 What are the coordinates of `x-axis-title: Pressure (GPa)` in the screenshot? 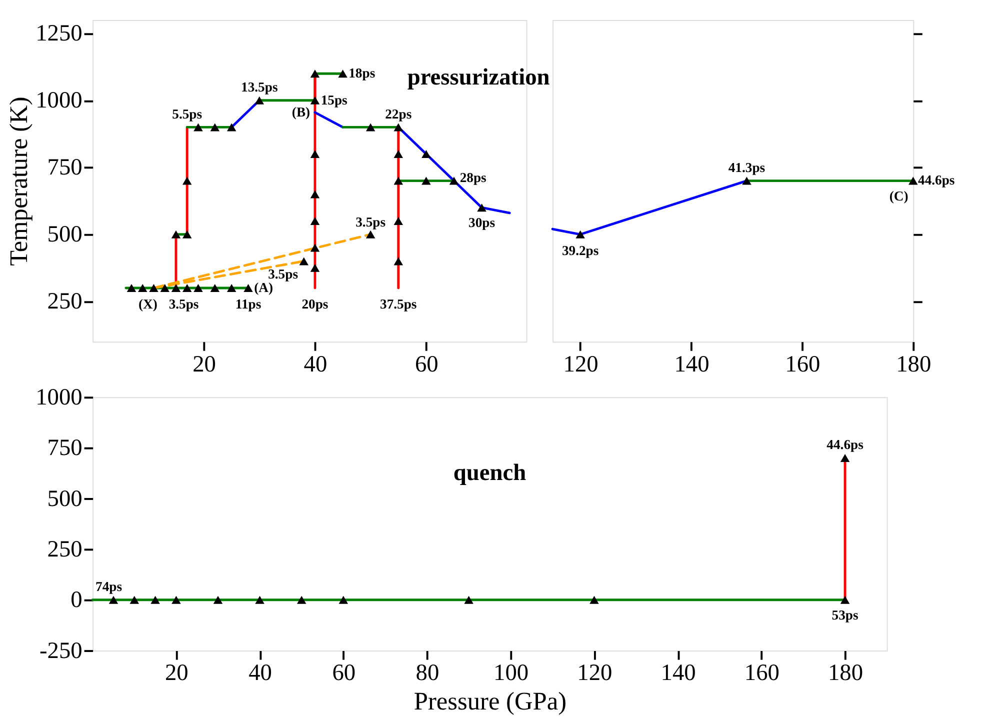 It's located at (490, 701).